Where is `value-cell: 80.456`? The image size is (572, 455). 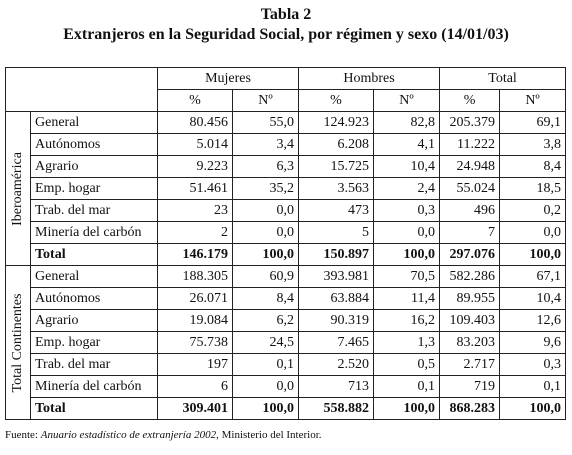
value-cell: 80.456 is located at coordinates (195, 122).